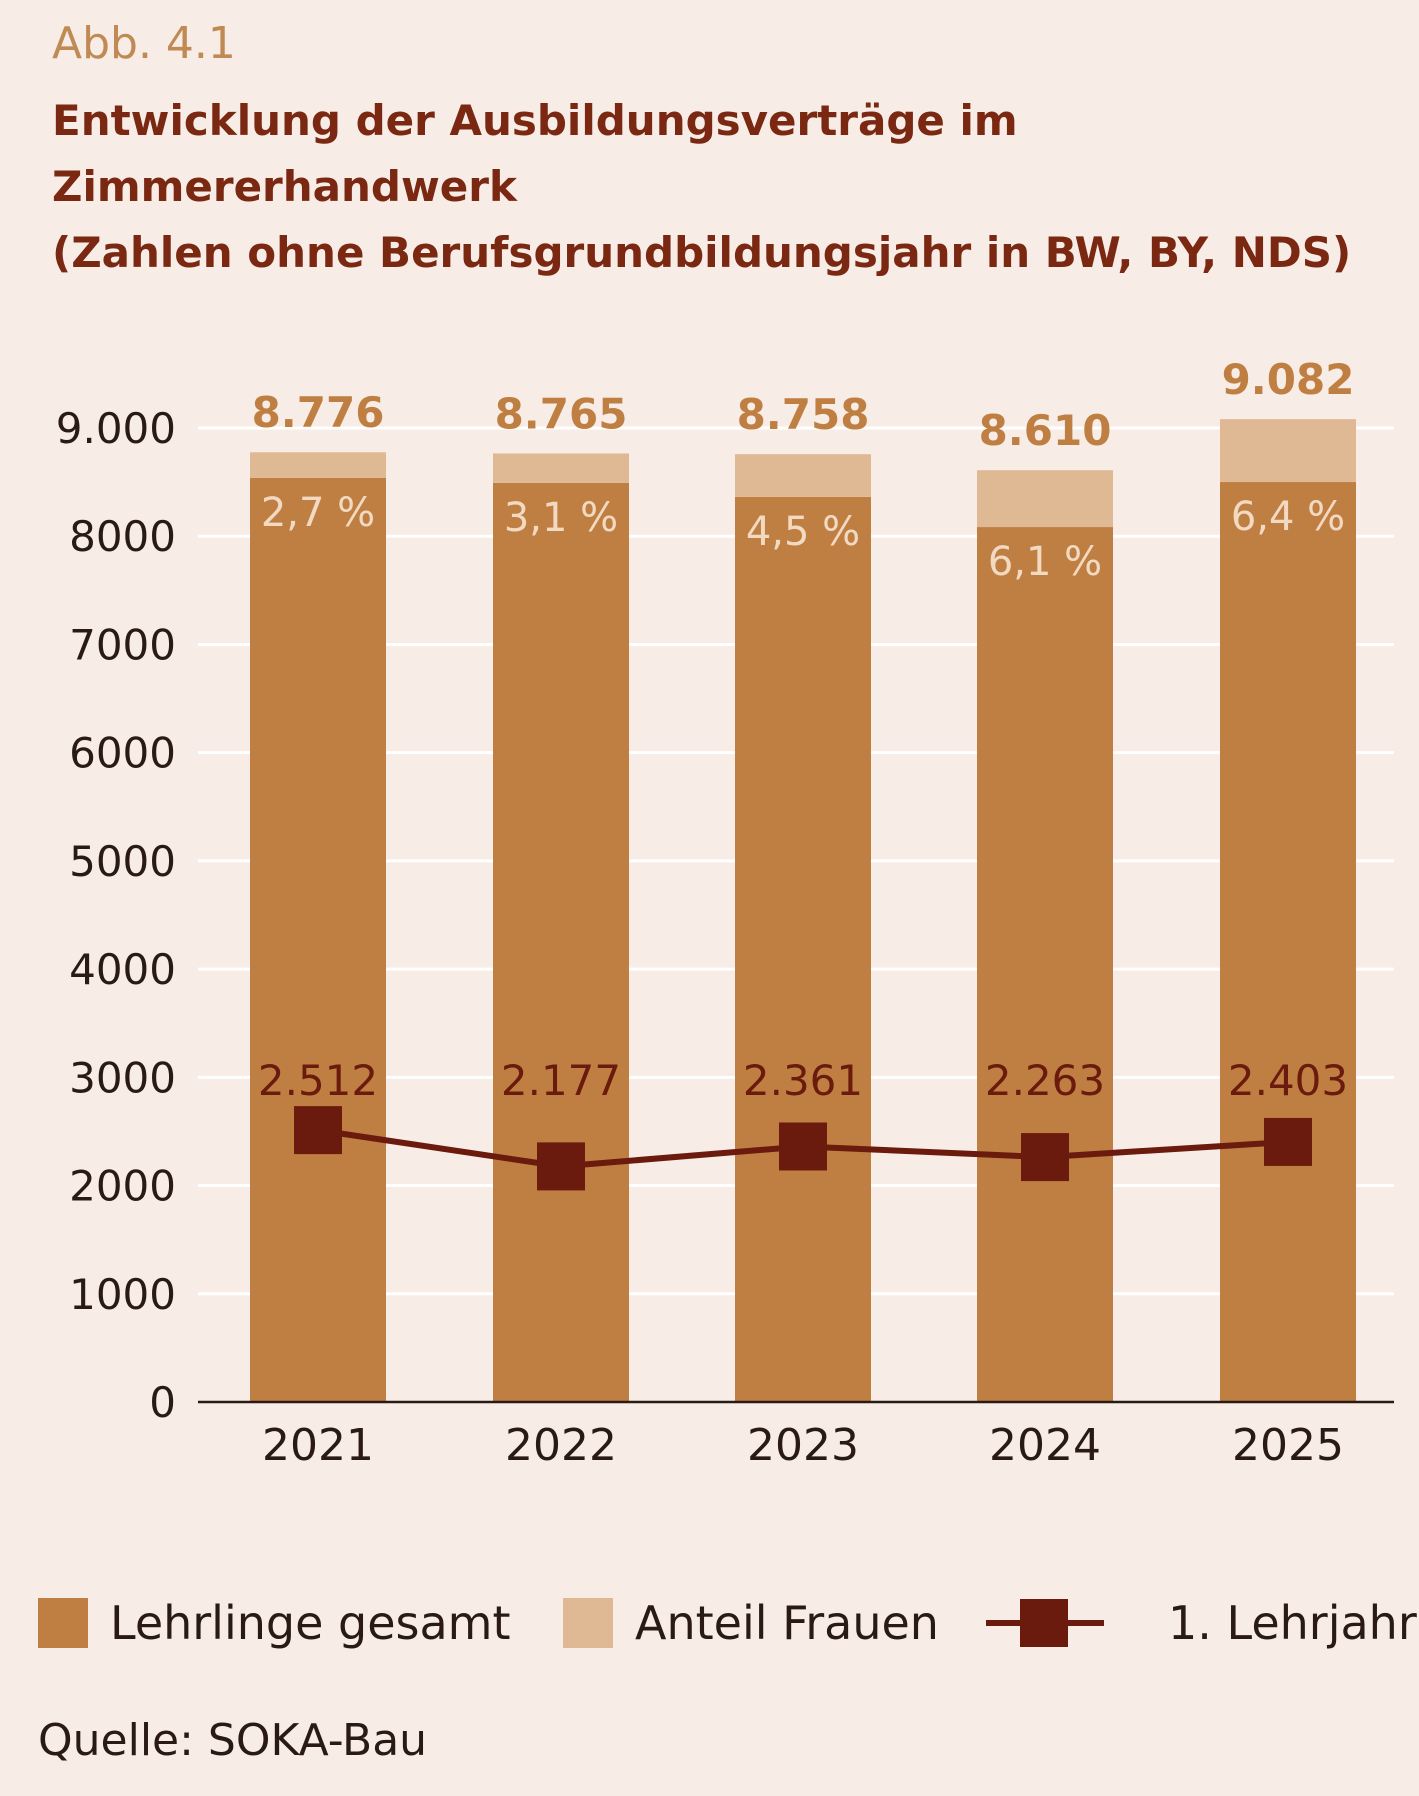 The height and width of the screenshot is (1796, 1419). Describe the element at coordinates (122, 1077) in the screenshot. I see `y-tick-label: 3000` at that location.